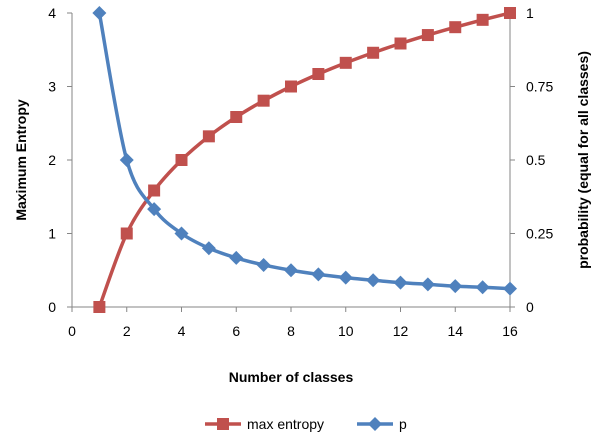 This screenshot has width=608, height=438. I want to click on x-tick-label: 8, so click(291, 331).